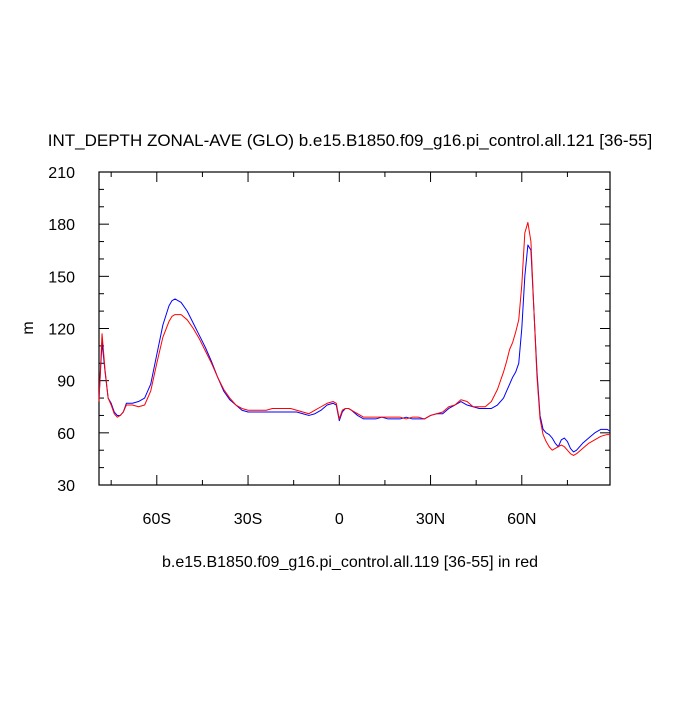 Image resolution: width=700 pixels, height=705 pixels. What do you see at coordinates (61, 173) in the screenshot?
I see `y-tick-label: 210` at bounding box center [61, 173].